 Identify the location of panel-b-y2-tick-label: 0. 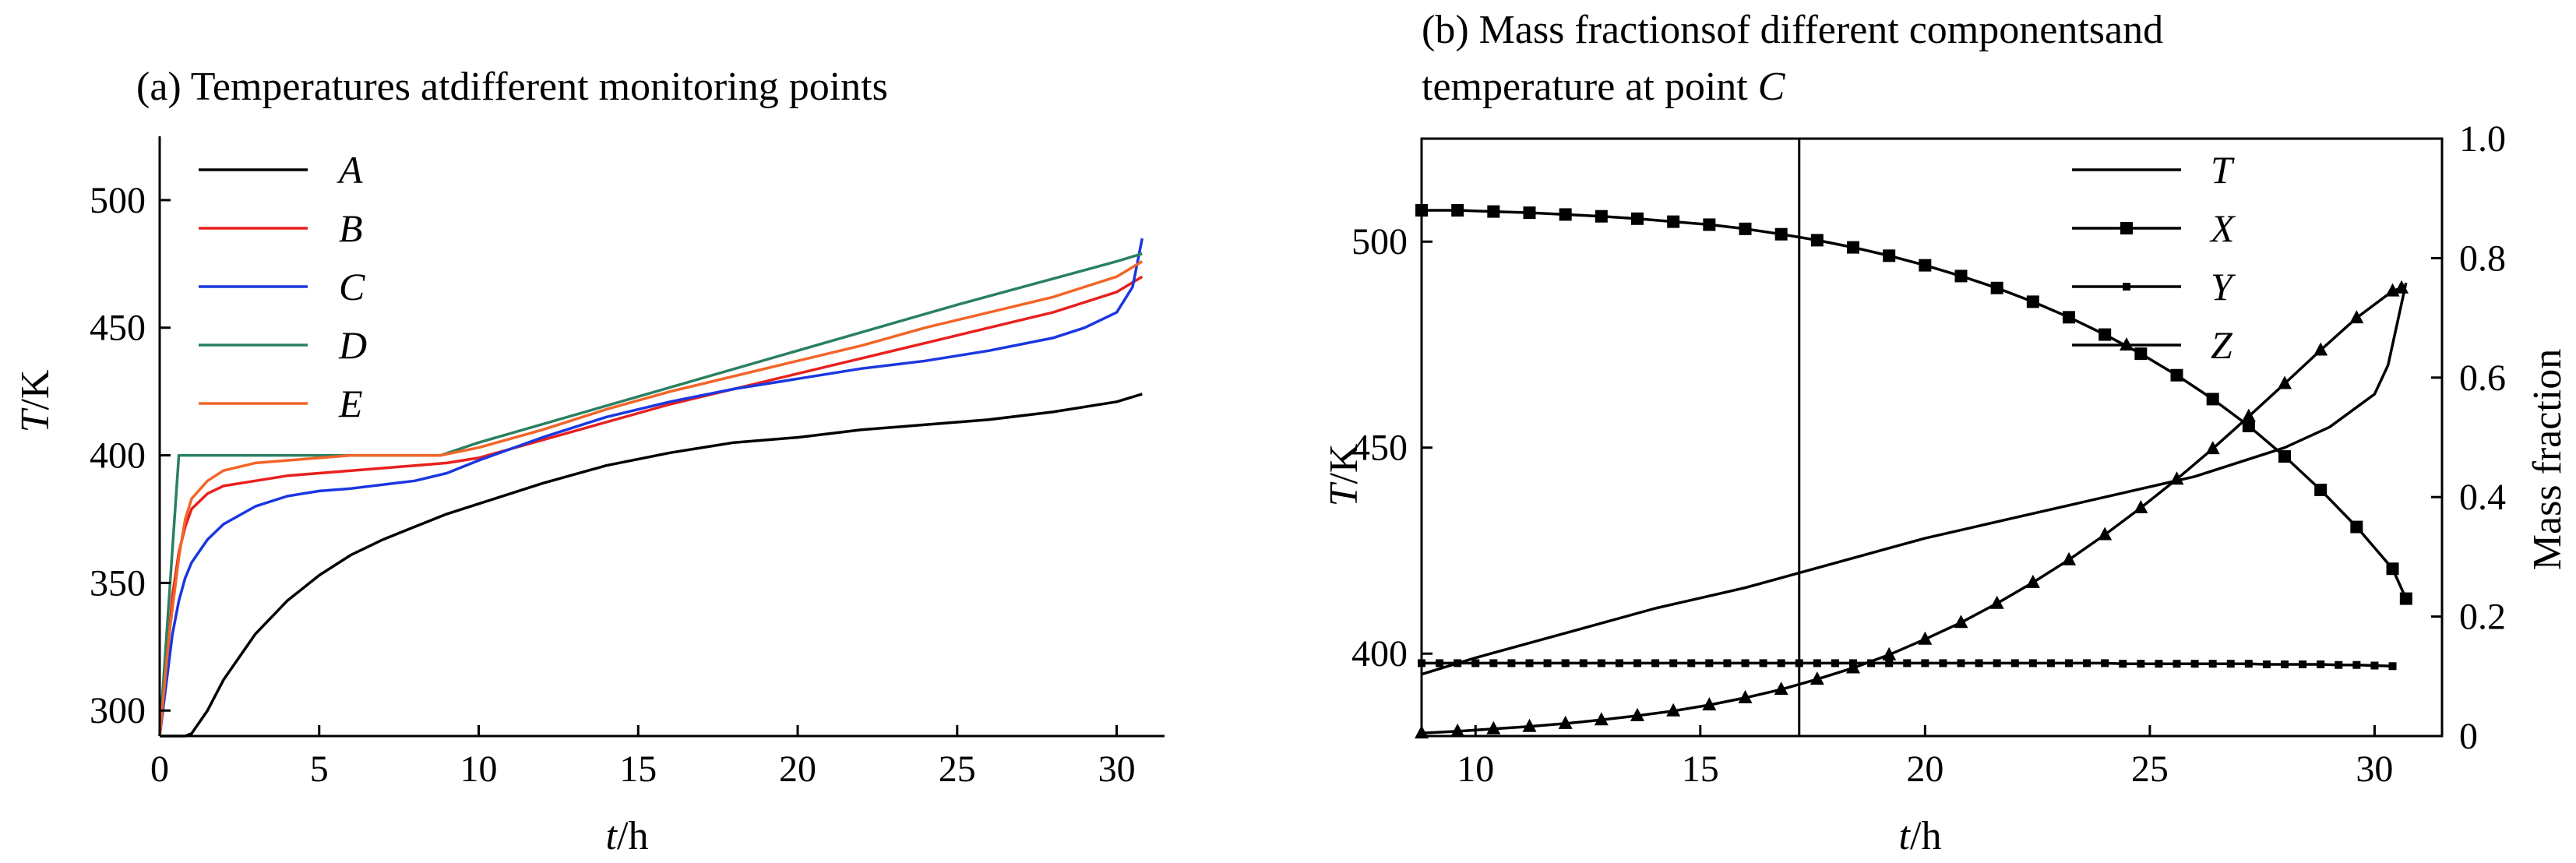
(2468, 736).